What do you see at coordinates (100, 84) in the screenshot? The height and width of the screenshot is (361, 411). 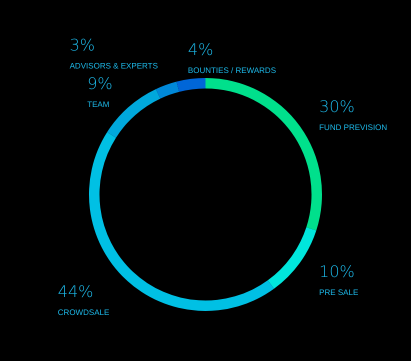 I see `data-label: 9%` at bounding box center [100, 84].